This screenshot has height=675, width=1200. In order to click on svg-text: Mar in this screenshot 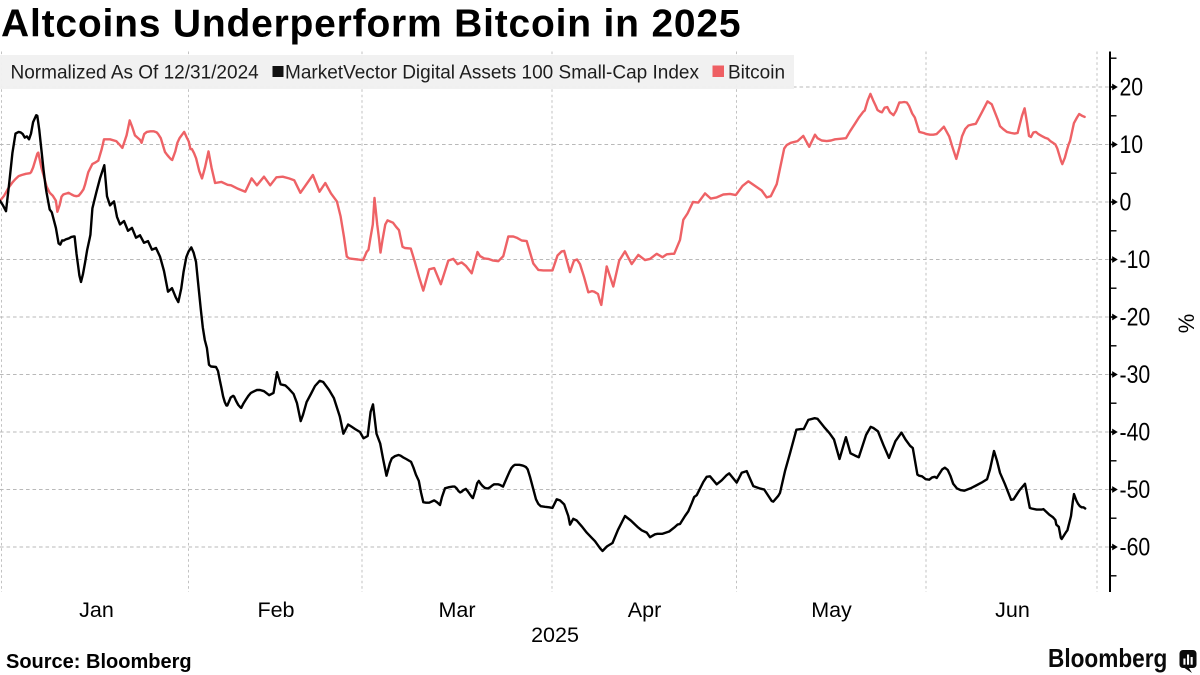, I will do `click(456, 610)`.